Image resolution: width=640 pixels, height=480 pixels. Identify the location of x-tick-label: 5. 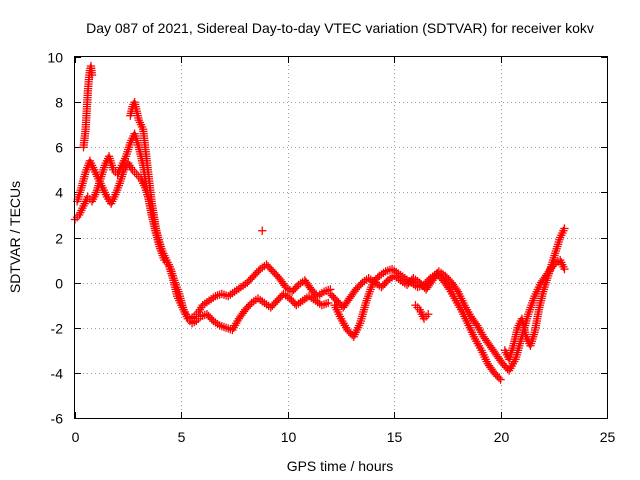
(182, 437).